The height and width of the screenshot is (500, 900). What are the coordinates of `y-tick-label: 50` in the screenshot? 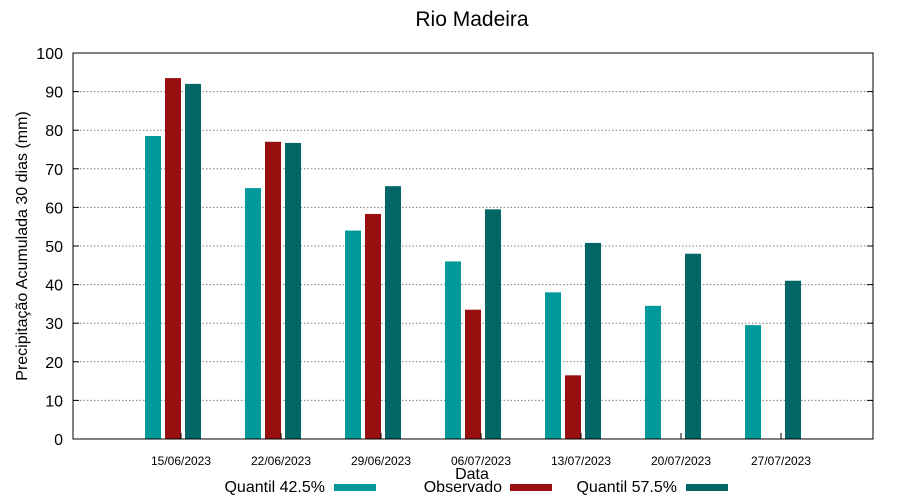 It's located at (54, 247).